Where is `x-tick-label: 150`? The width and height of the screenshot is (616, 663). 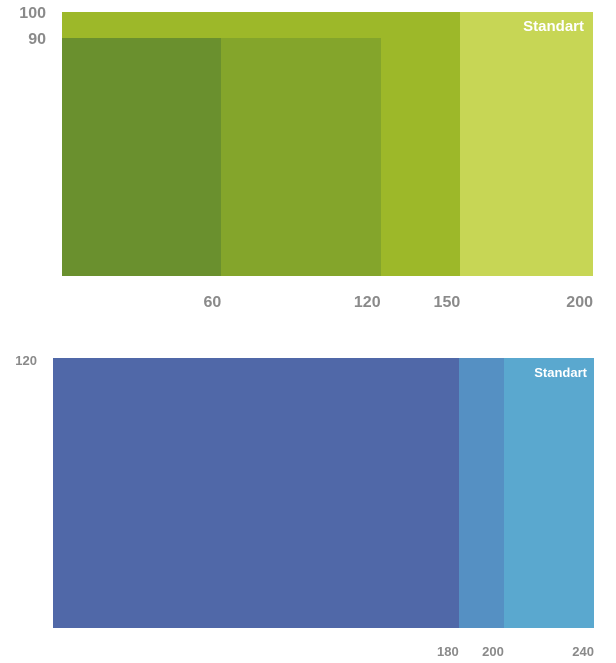 x-tick-label: 150 is located at coordinates (447, 302).